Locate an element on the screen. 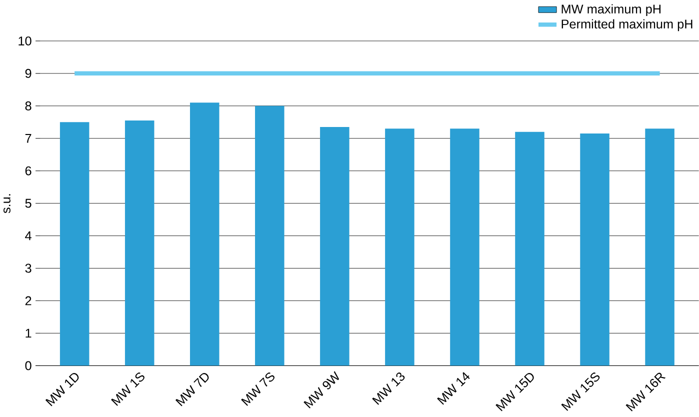 This screenshot has width=699, height=417. y-tick-label: 8 is located at coordinates (28, 105).